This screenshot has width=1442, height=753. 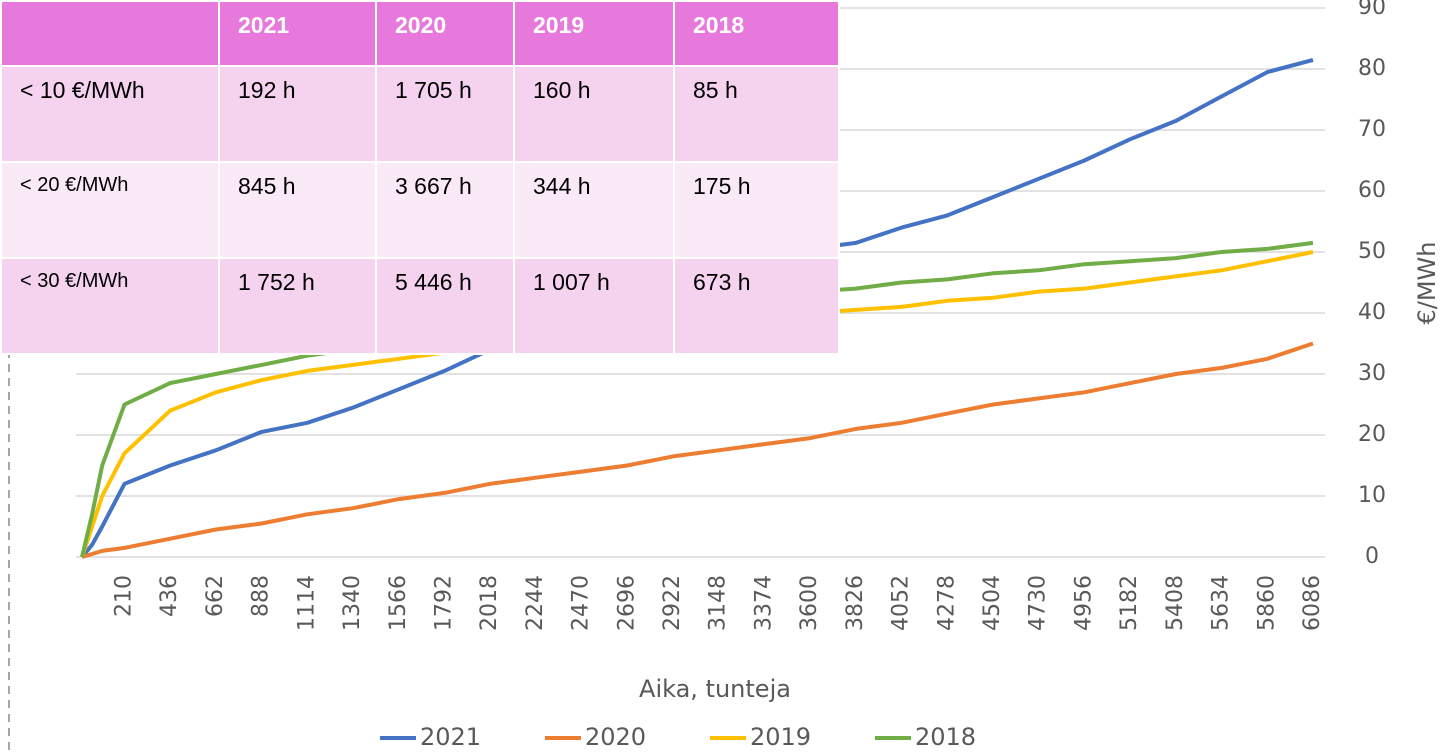 What do you see at coordinates (1427, 282) in the screenshot?
I see `y-axis-title: €/MWh` at bounding box center [1427, 282].